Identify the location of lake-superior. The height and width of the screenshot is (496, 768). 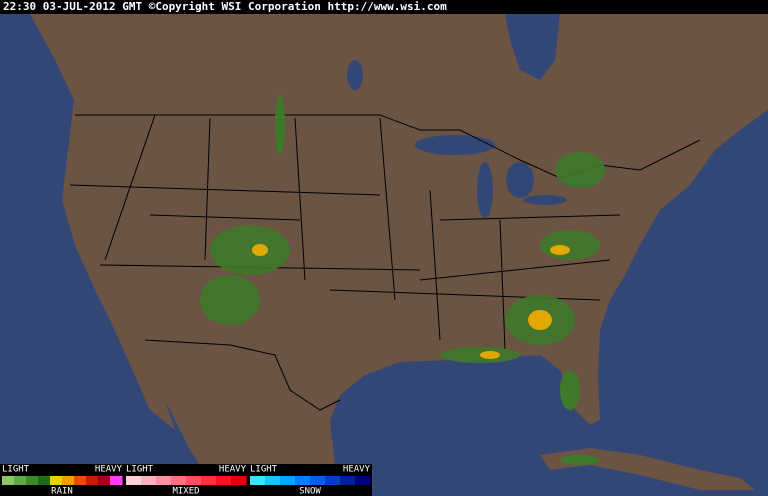
(455, 145).